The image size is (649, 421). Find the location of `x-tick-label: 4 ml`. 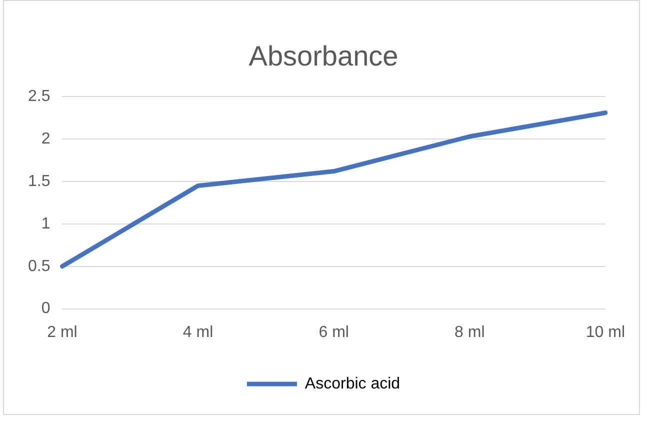

x-tick-label: 4 ml is located at coordinates (198, 332).